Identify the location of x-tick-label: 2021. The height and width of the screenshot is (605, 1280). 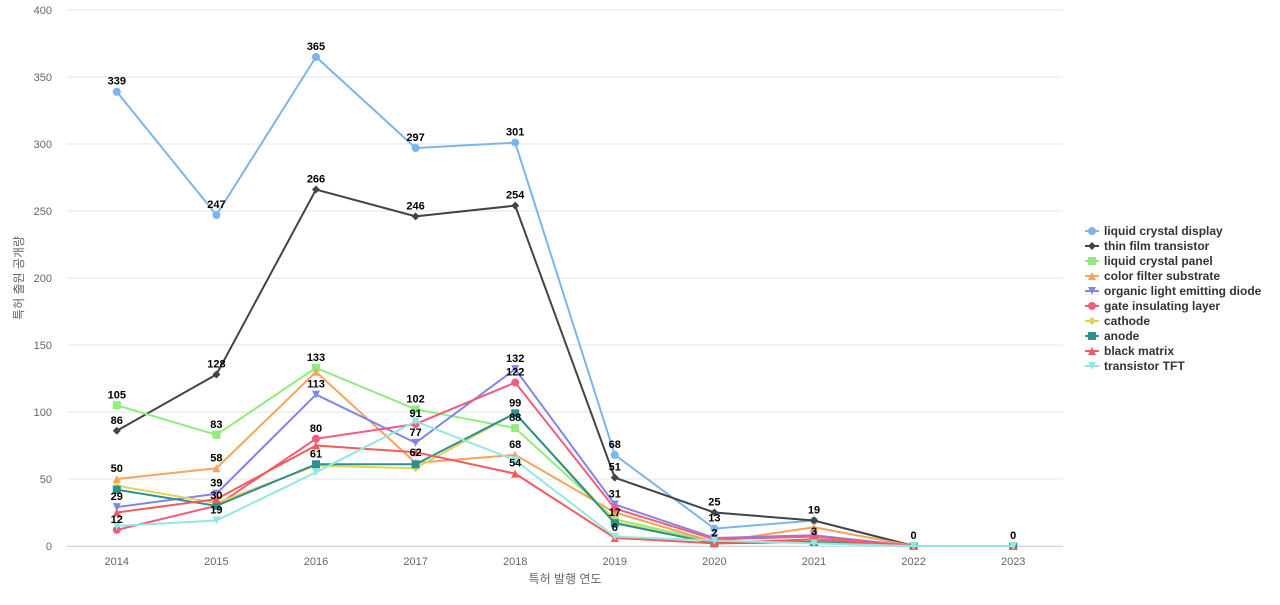
(814, 562).